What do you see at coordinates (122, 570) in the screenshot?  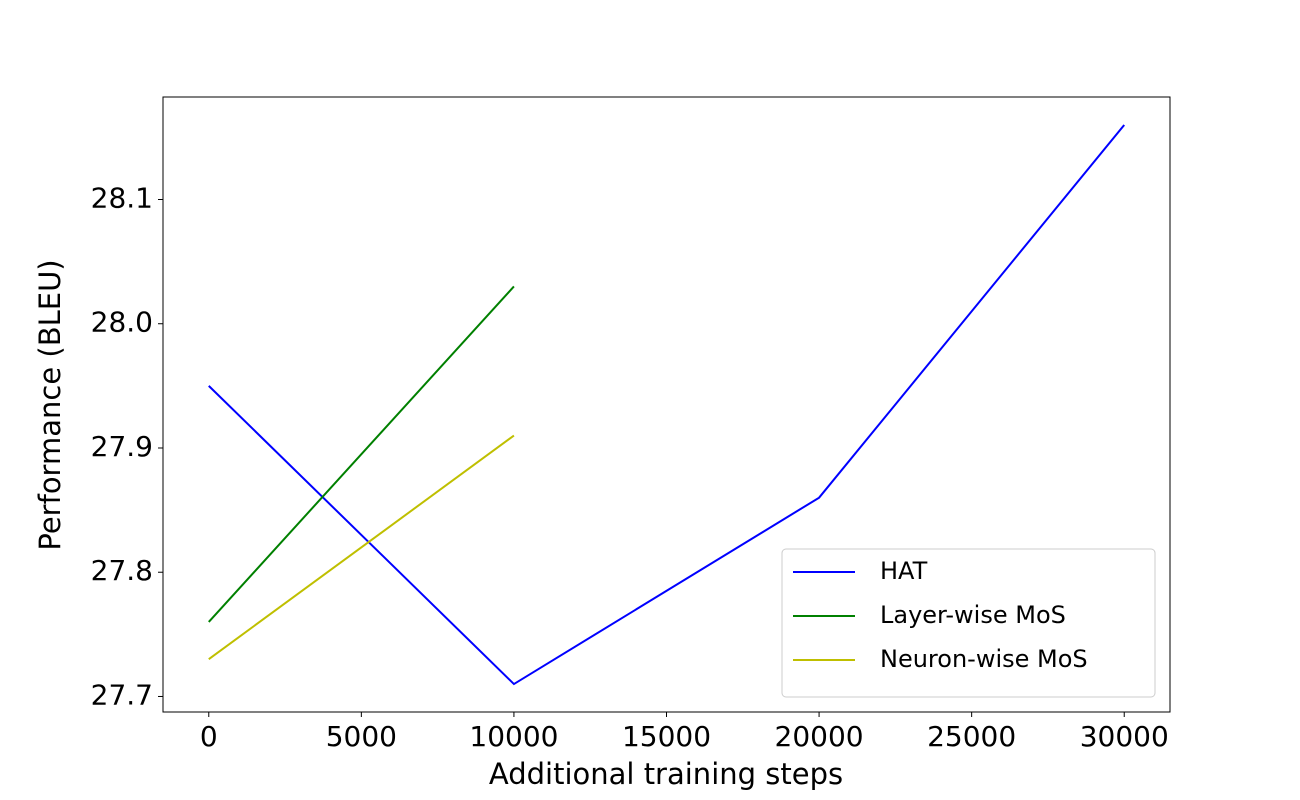 I see `y-tick-label: 27.8` at bounding box center [122, 570].